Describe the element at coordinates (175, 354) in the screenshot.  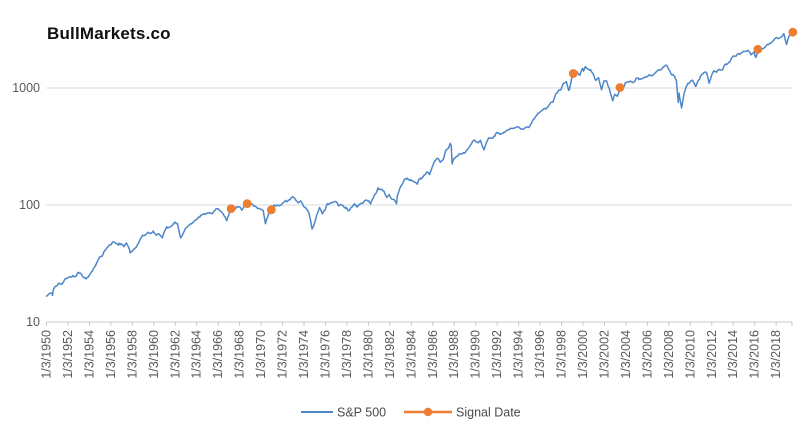
I see `x-axis-tick-label: 1/3/1962` at that location.